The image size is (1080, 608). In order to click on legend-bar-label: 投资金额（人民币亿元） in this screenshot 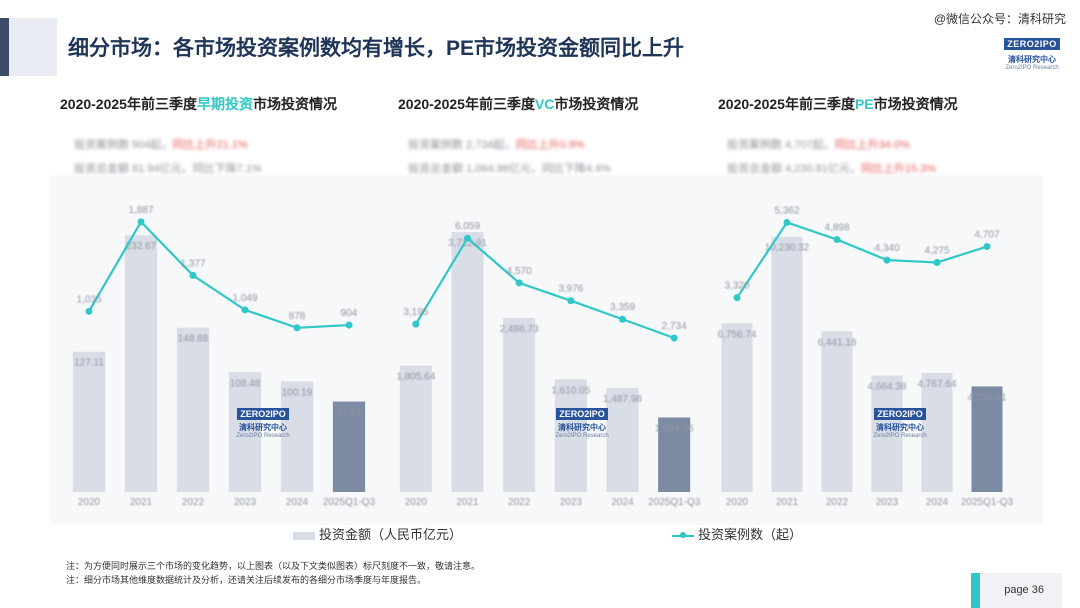, I will do `click(391, 534)`.